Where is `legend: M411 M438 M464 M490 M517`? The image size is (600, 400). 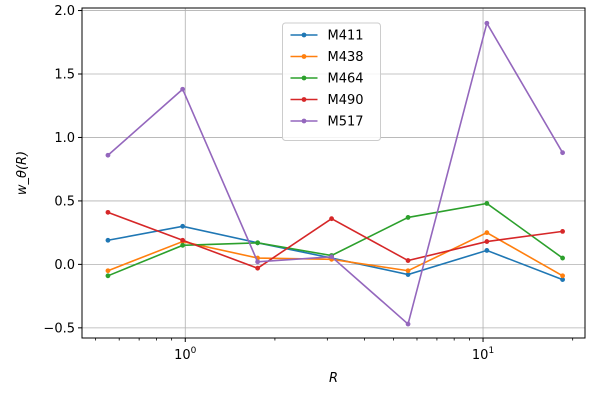
legend: M411 M438 M464 M490 M517 is located at coordinates (331, 81).